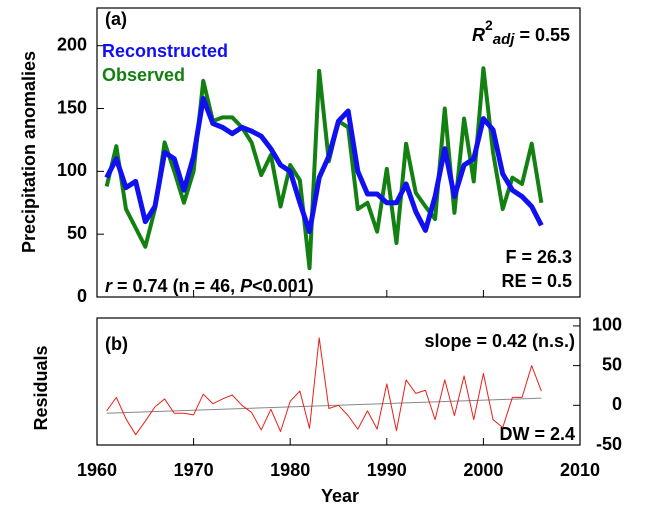  Describe the element at coordinates (489, 25) in the screenshot. I see `annotation-part: 2` at that location.